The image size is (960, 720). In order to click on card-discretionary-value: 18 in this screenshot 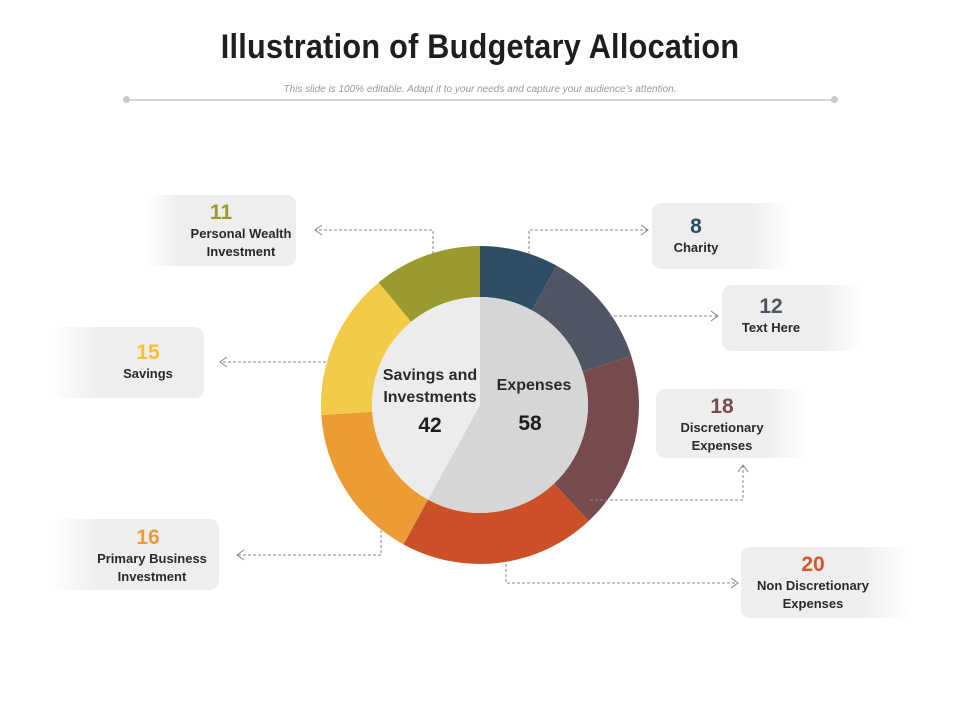, I will do `click(722, 406)`.